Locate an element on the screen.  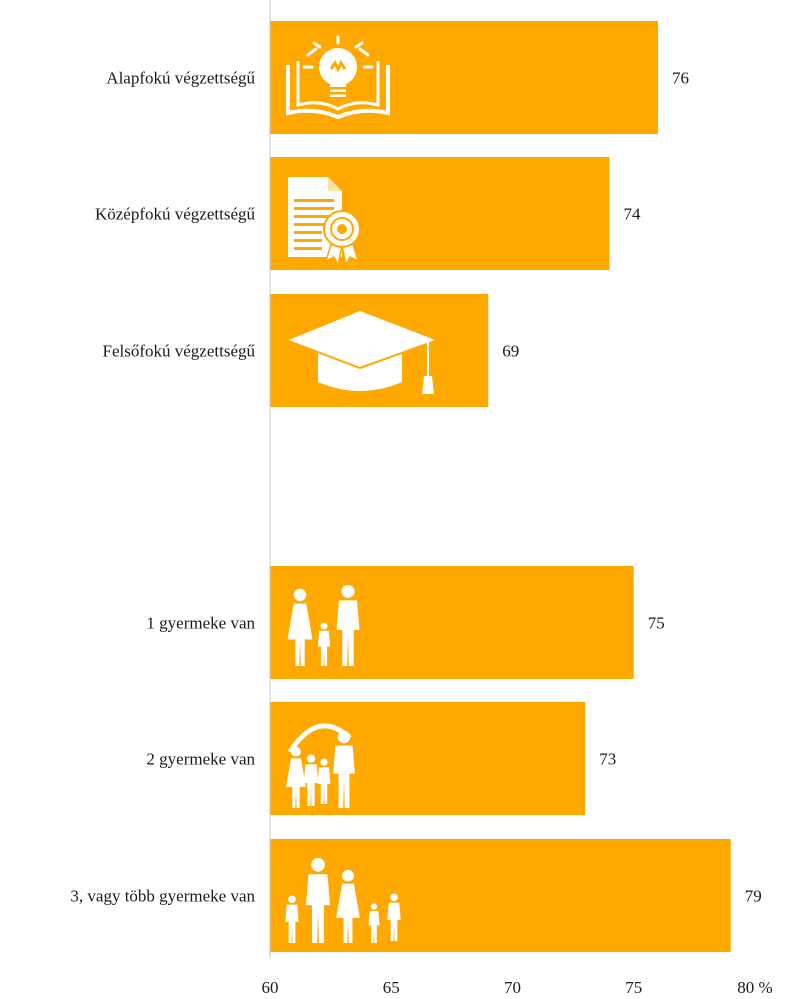
family-one-child-icon is located at coordinates (323, 625).